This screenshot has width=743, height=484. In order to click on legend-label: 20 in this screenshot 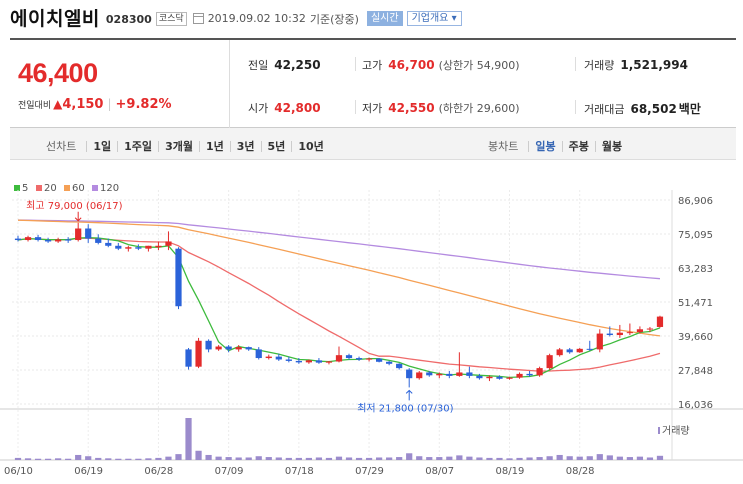, I will do `click(50, 188)`.